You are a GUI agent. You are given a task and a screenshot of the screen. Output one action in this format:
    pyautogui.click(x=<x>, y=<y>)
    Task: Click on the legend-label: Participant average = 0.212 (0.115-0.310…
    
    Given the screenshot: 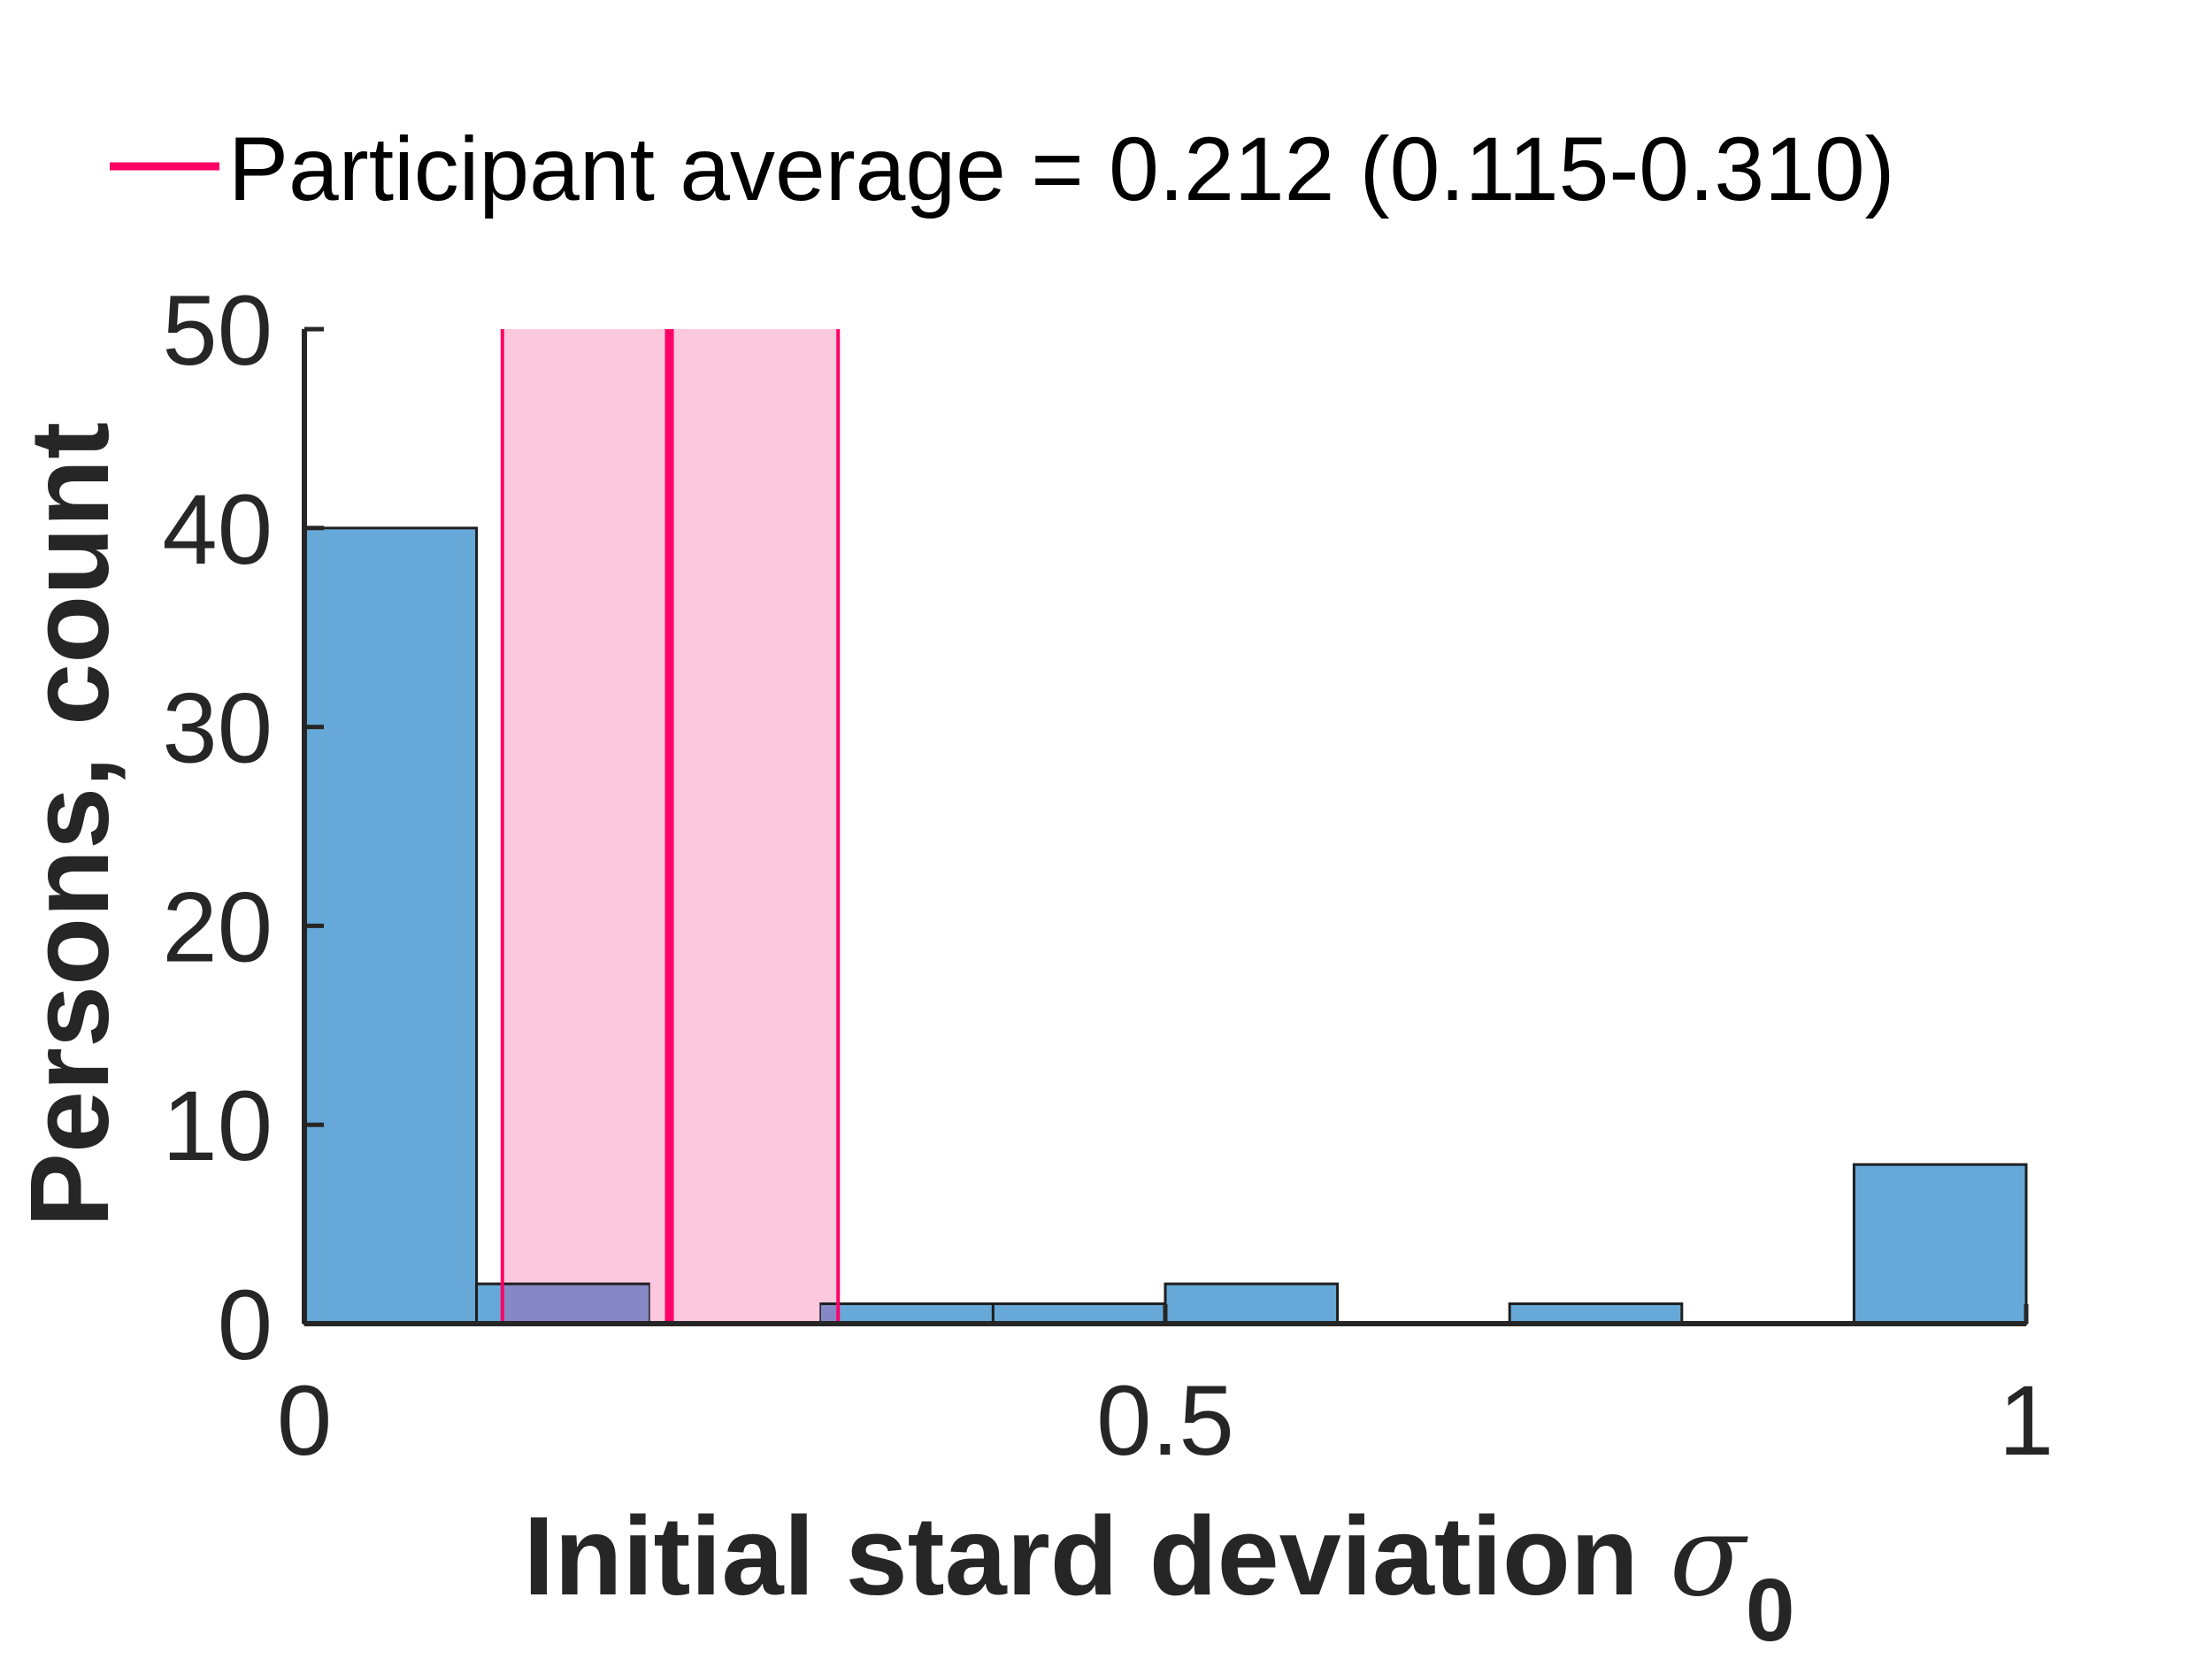 What is the action you would take?
    pyautogui.click(x=1061, y=169)
    